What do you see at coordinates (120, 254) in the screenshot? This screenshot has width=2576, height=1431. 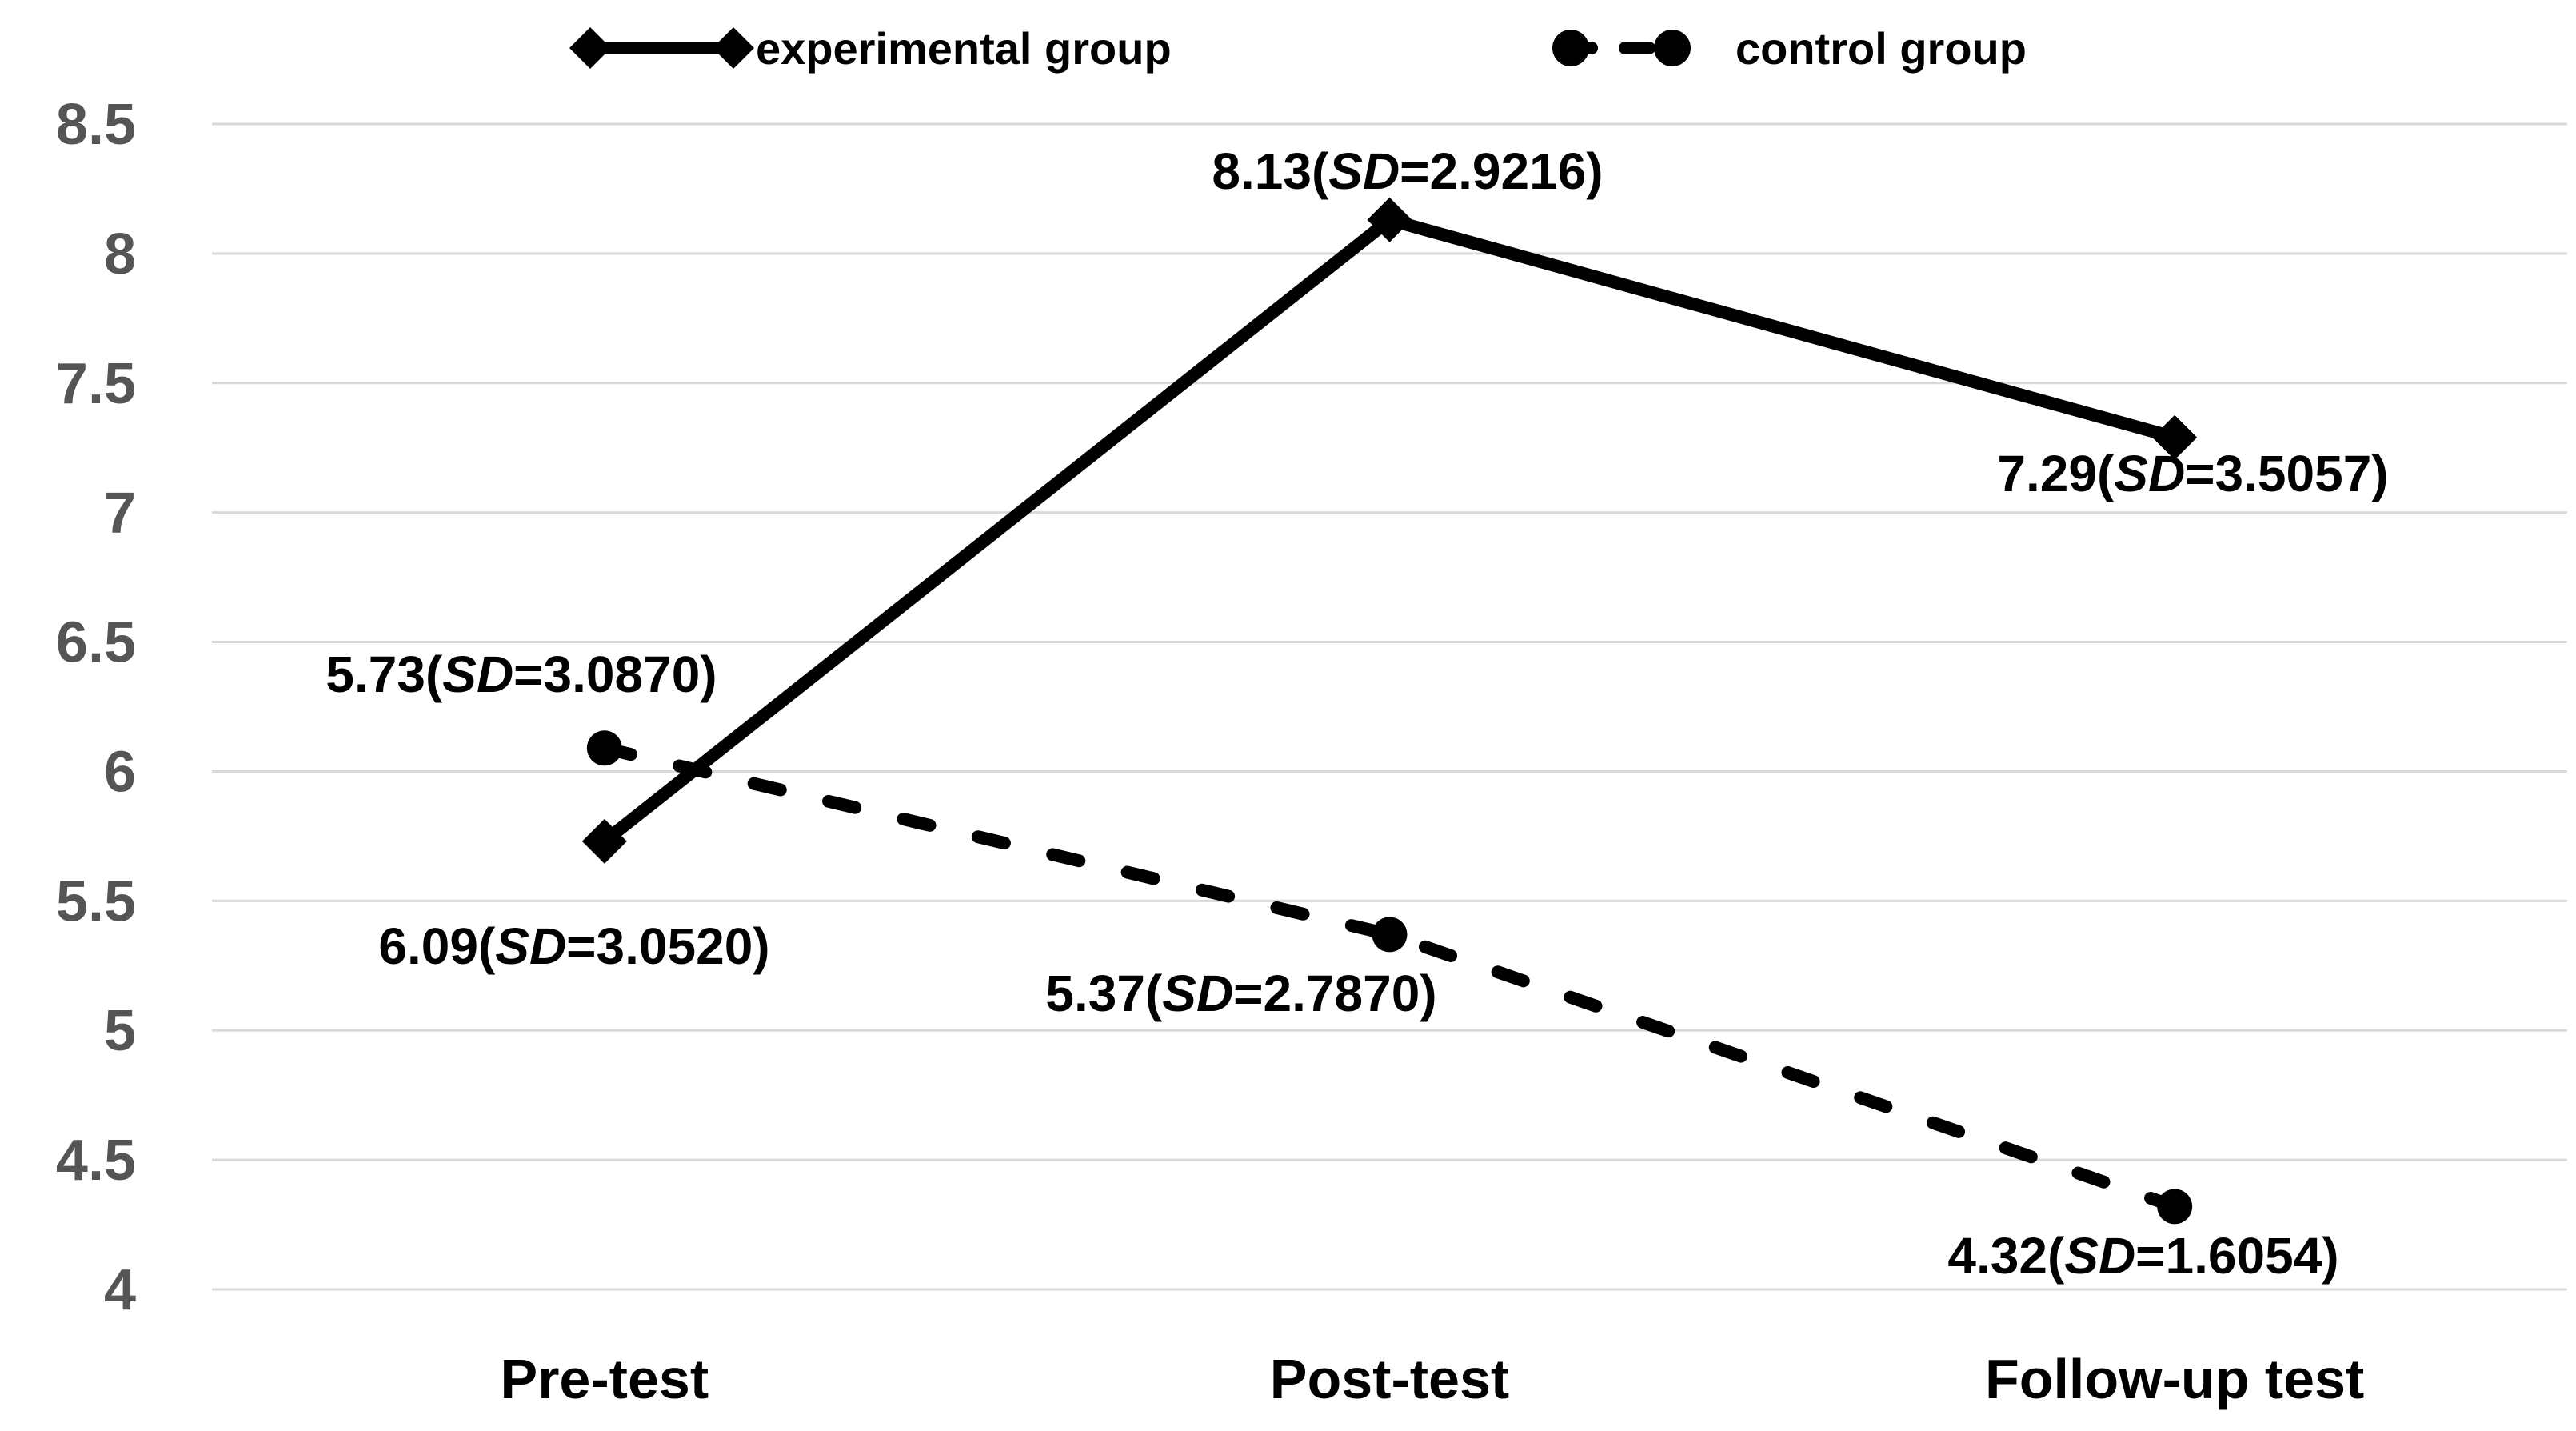 I see `y-axis-tick-label: 8` at bounding box center [120, 254].